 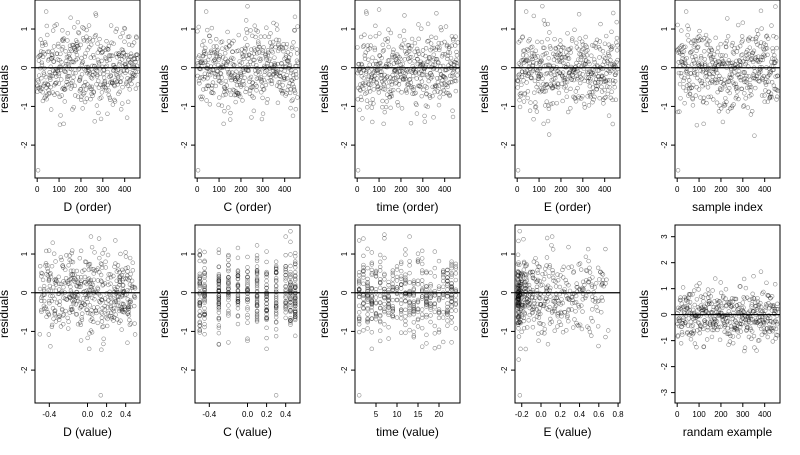 What do you see at coordinates (664, 341) in the screenshot?
I see `y-tick-label: -1` at bounding box center [664, 341].